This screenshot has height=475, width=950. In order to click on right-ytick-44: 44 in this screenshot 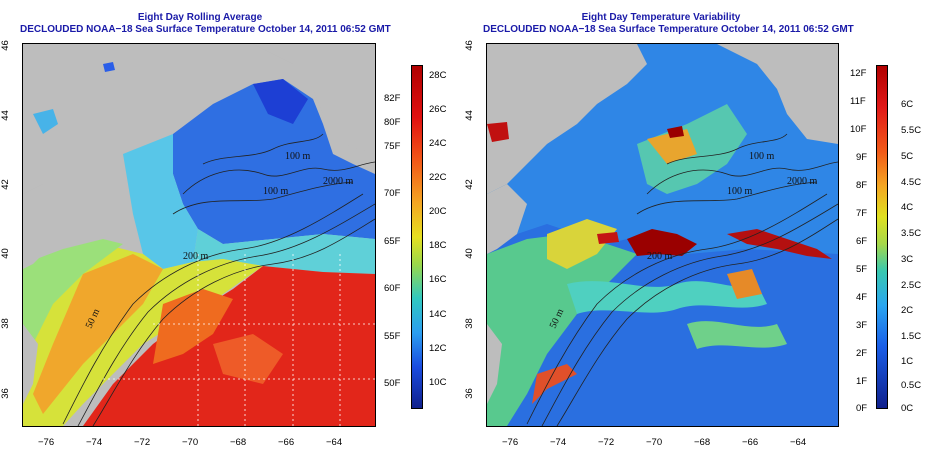, I will do `click(469, 115)`.